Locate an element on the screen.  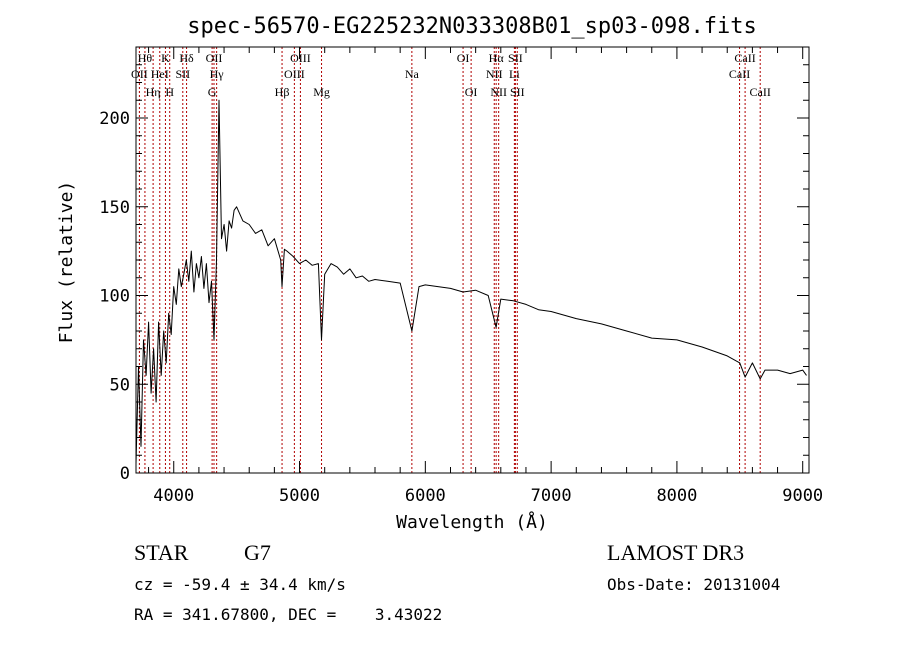
radec-text: RA = 341.67800, DEC = 3.43022 is located at coordinates (288, 614).